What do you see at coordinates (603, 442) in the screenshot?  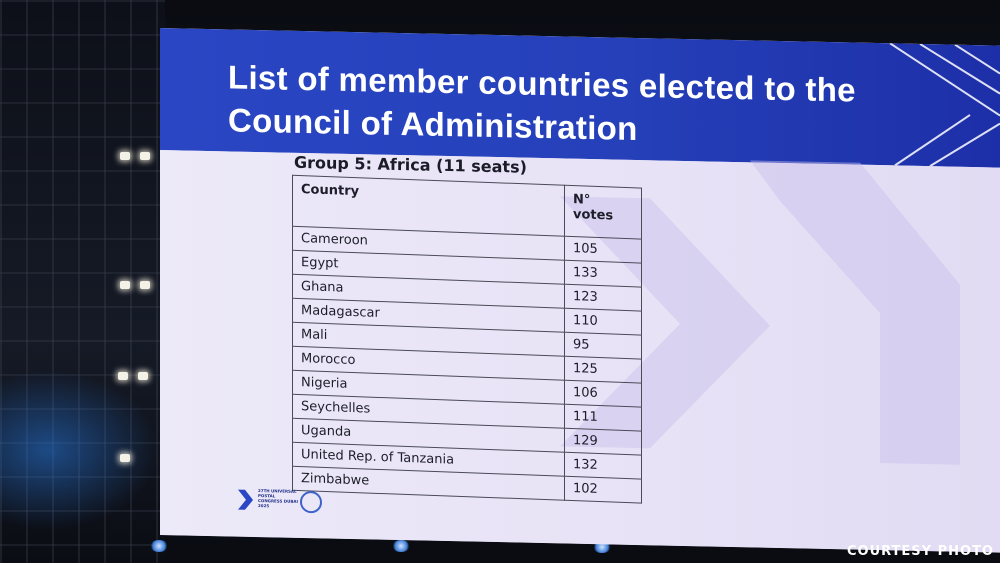 I see `votes-cell: 129` at bounding box center [603, 442].